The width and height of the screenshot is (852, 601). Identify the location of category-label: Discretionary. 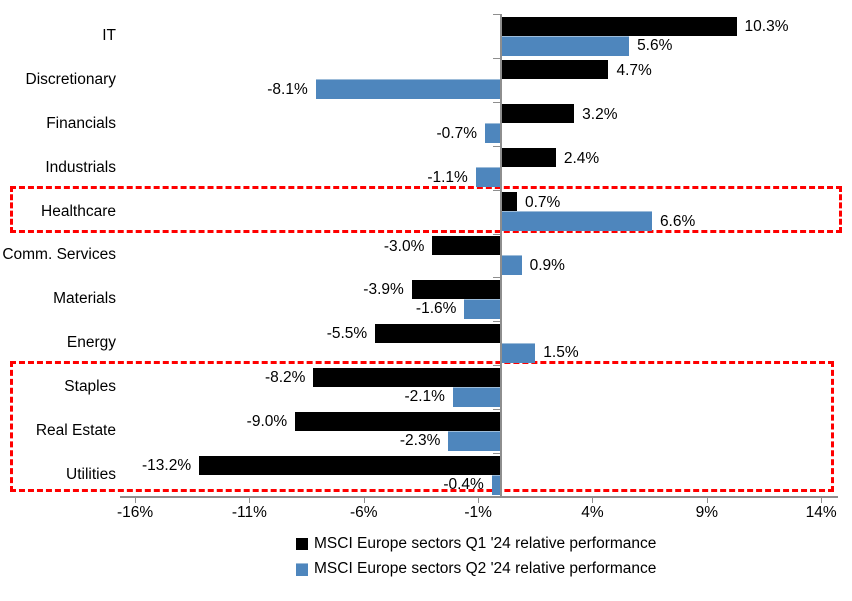
(70, 79).